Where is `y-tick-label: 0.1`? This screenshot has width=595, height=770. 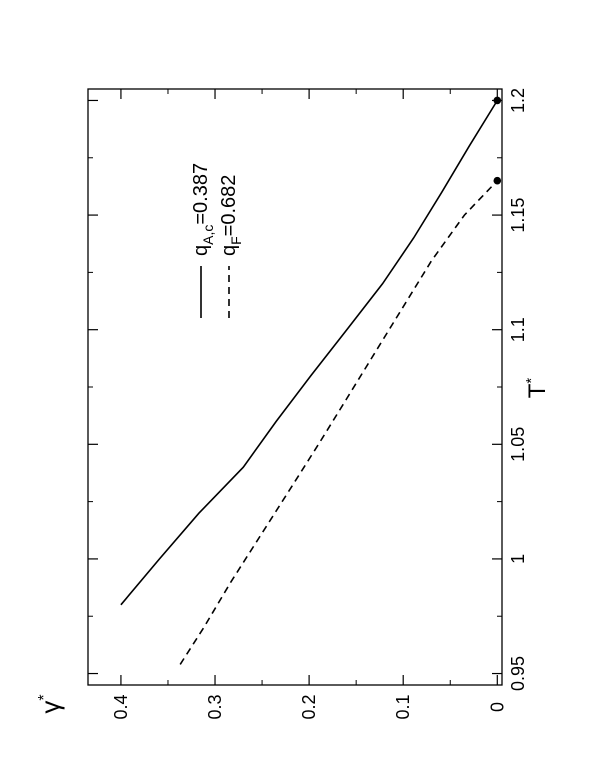
y-tick-label: 0.1 is located at coordinates (403, 706).